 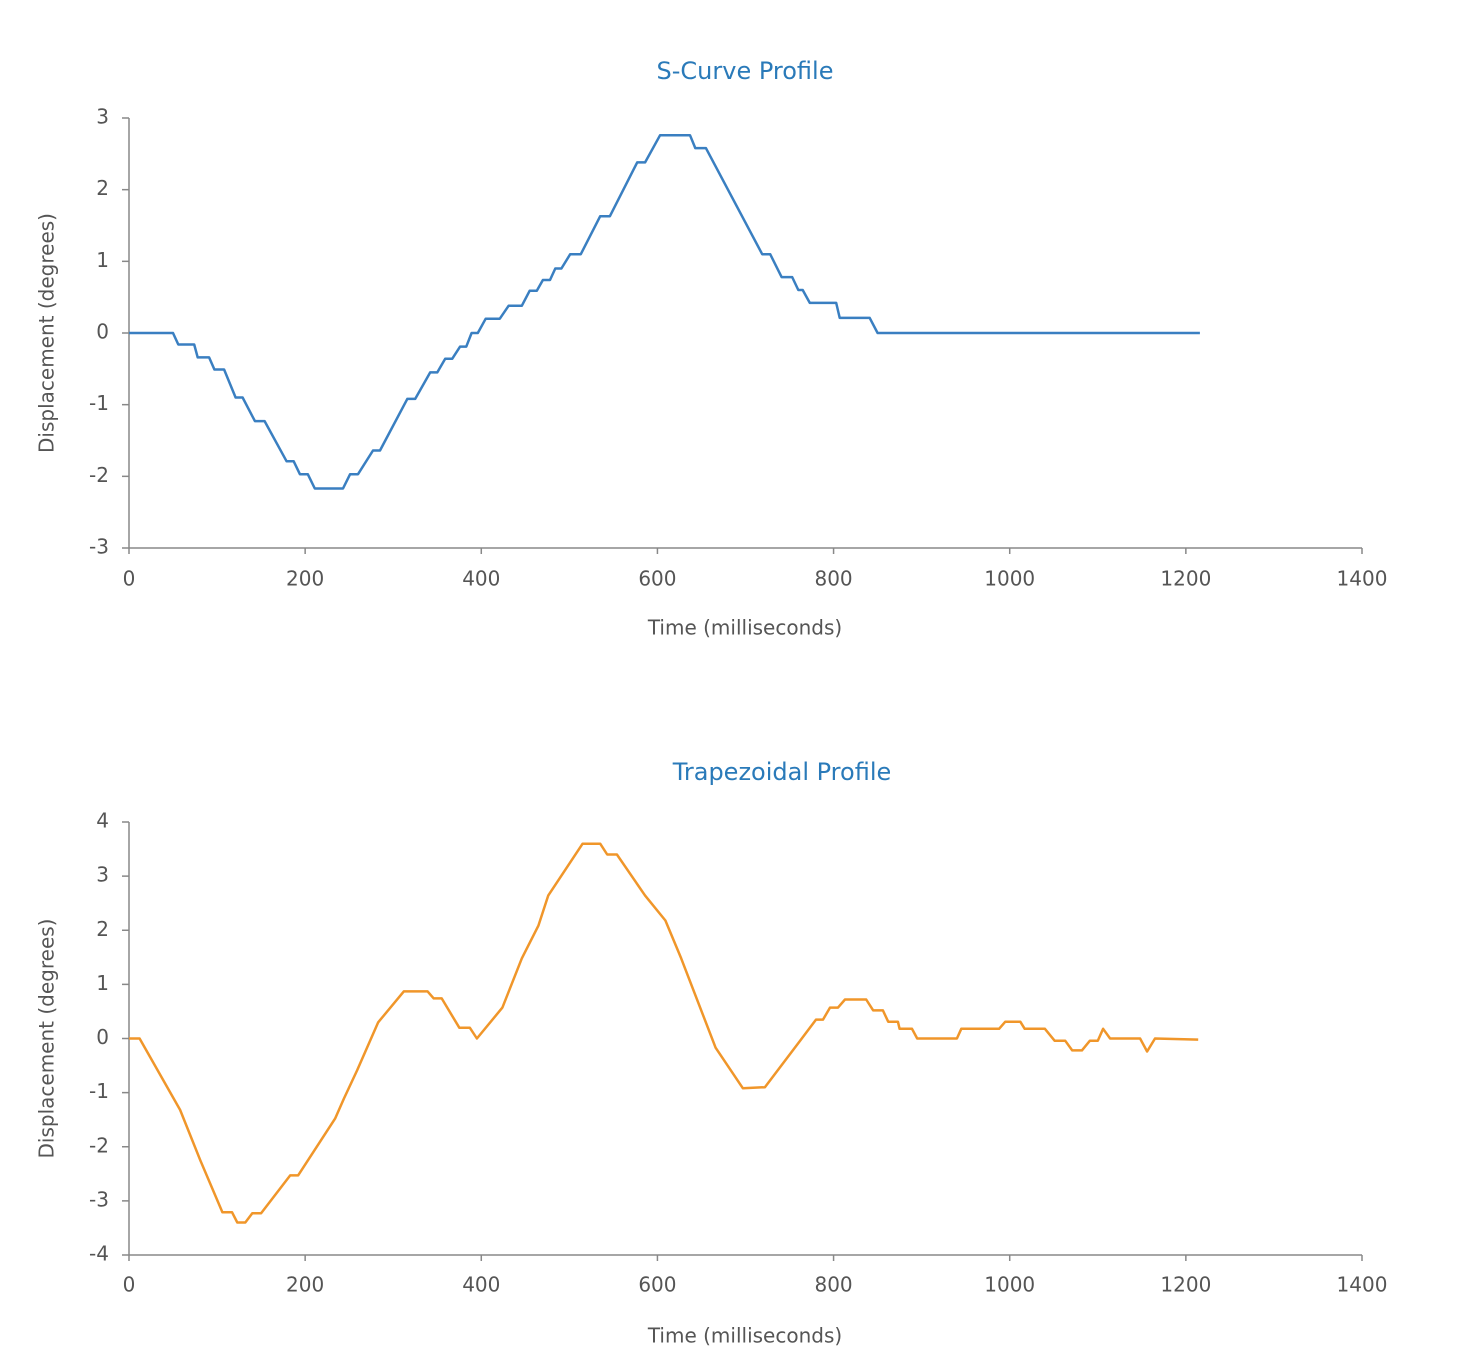 I want to click on y-tick-label: 4, so click(x=102, y=821).